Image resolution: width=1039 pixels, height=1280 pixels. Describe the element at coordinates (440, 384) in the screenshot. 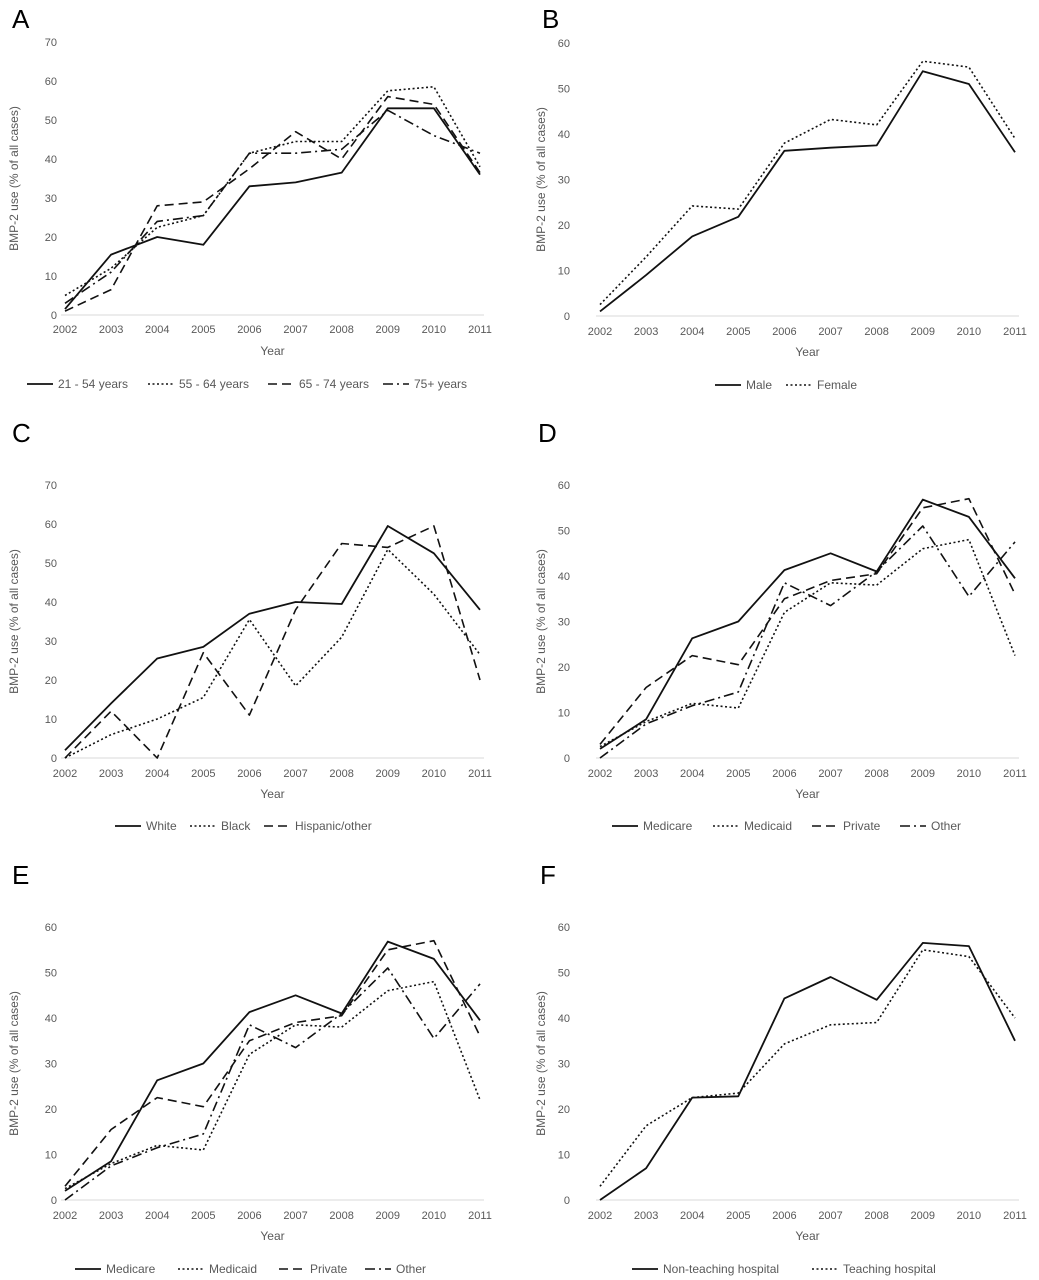

I see `legend-label: 75+ years` at that location.